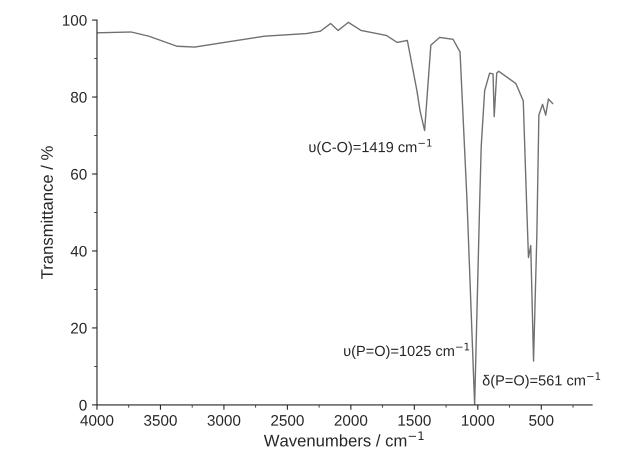 This screenshot has width=638, height=467. Describe the element at coordinates (344, 439) in the screenshot. I see `x-axis-title: Wavenumbers / cm$^{−1}$` at that location.